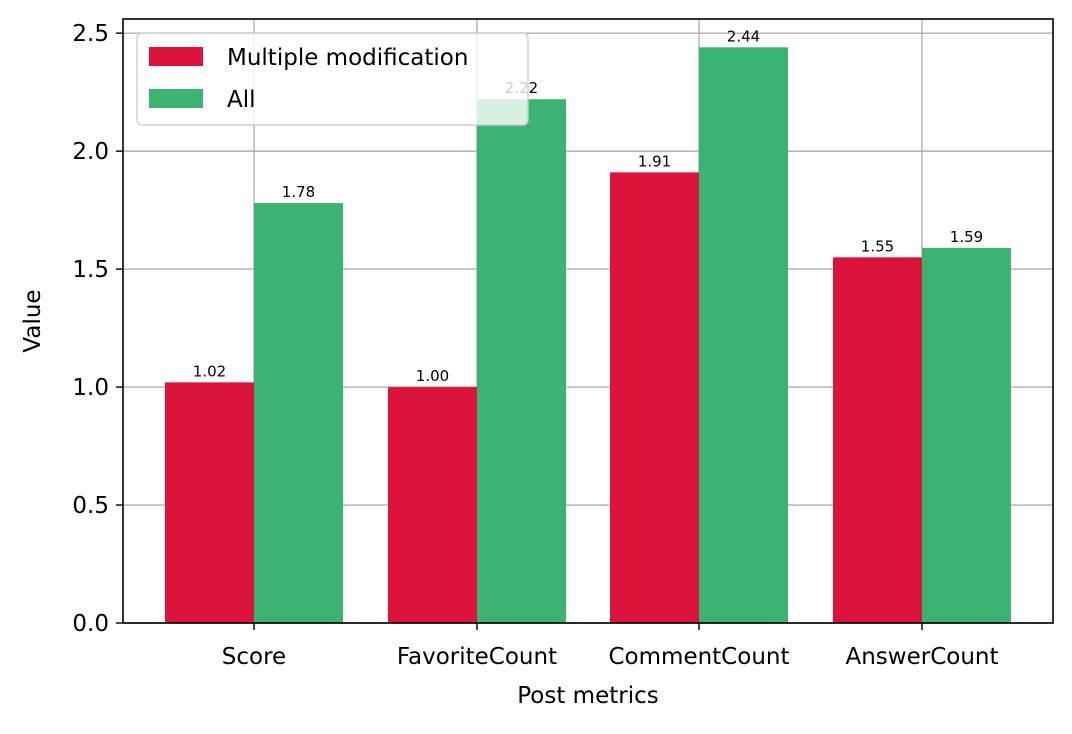  What do you see at coordinates (921, 657) in the screenshot?
I see `x-tick-label: AnswerCount` at bounding box center [921, 657].